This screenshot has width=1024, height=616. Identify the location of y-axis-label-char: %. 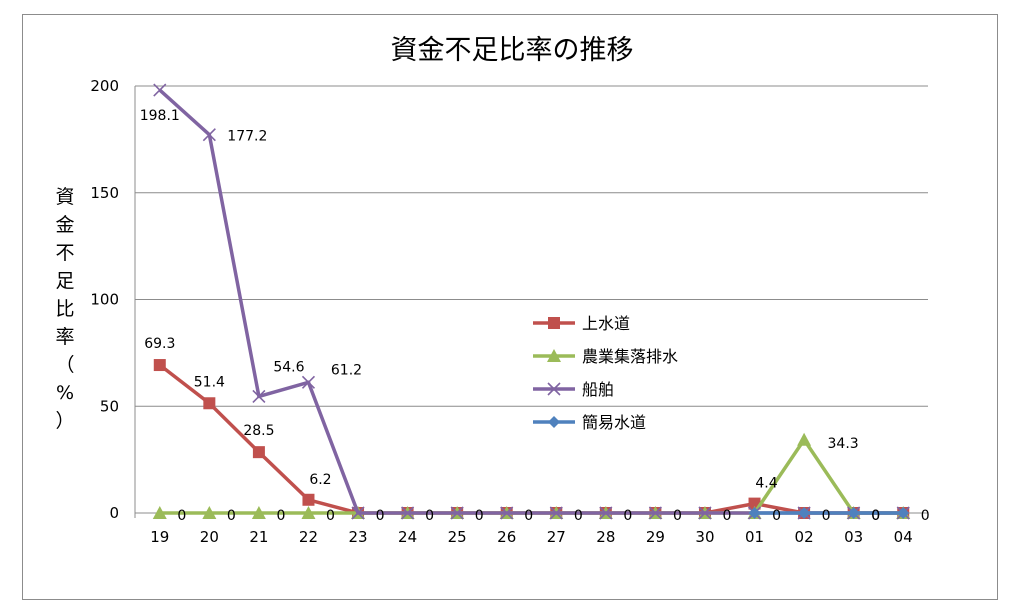
(65, 393).